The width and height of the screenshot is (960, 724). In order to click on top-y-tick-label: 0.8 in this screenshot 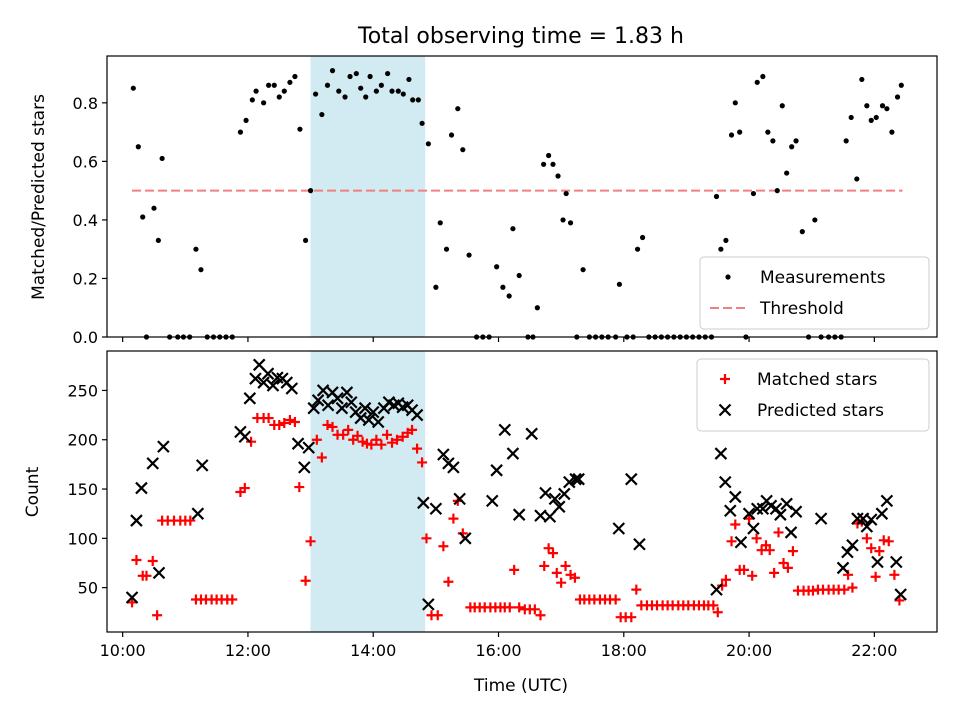, I will do `click(85, 103)`.